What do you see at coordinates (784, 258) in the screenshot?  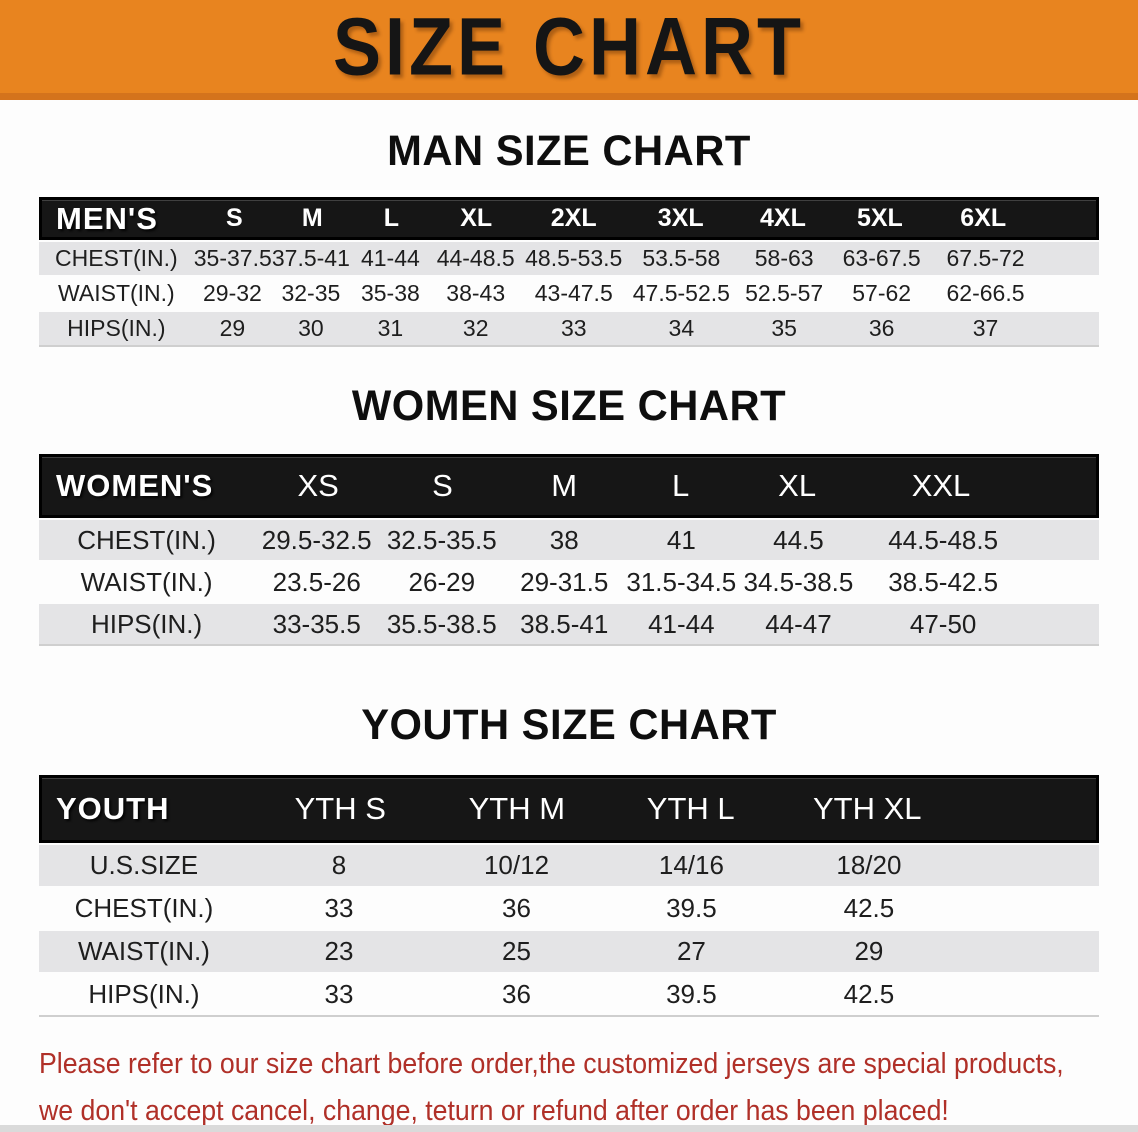 I see `men-chest-in-4xl: 58-63` at bounding box center [784, 258].